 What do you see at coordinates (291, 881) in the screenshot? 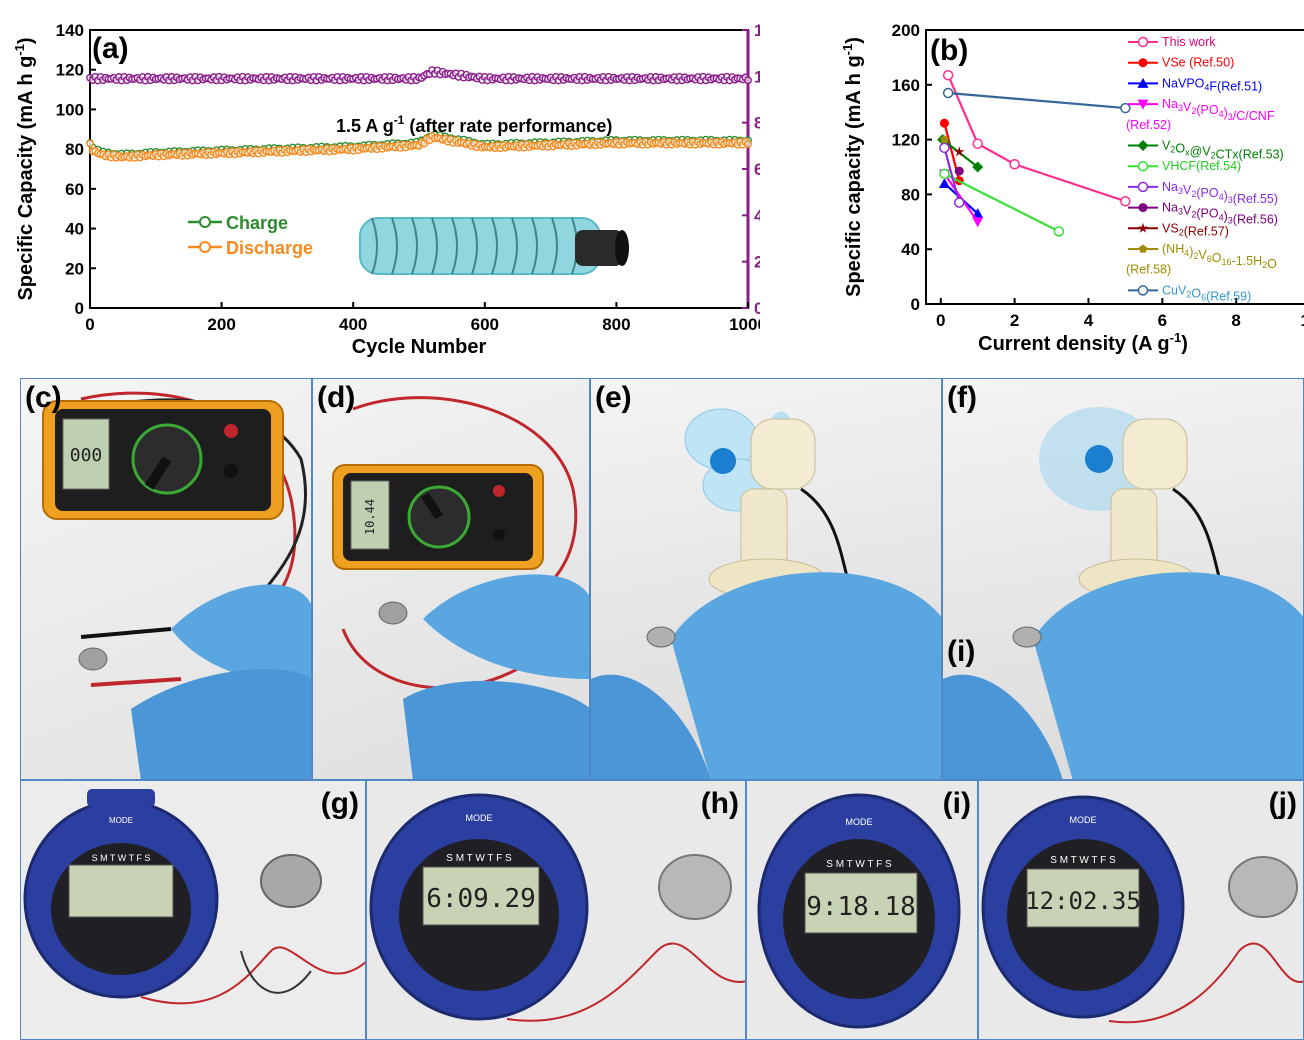
I see `coin-cell-g` at bounding box center [291, 881].